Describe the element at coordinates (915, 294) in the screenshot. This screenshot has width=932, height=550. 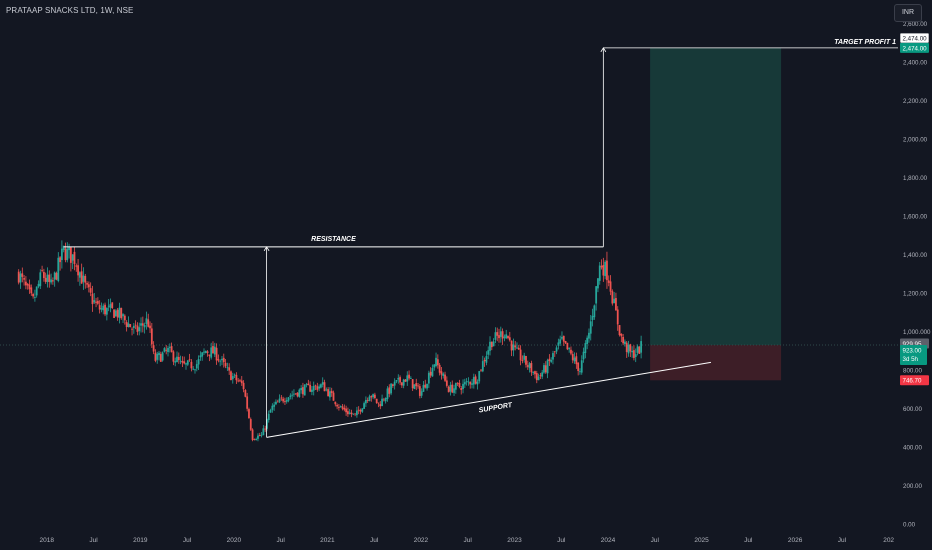
I see `y-tick-label: 1,200.00` at that location.